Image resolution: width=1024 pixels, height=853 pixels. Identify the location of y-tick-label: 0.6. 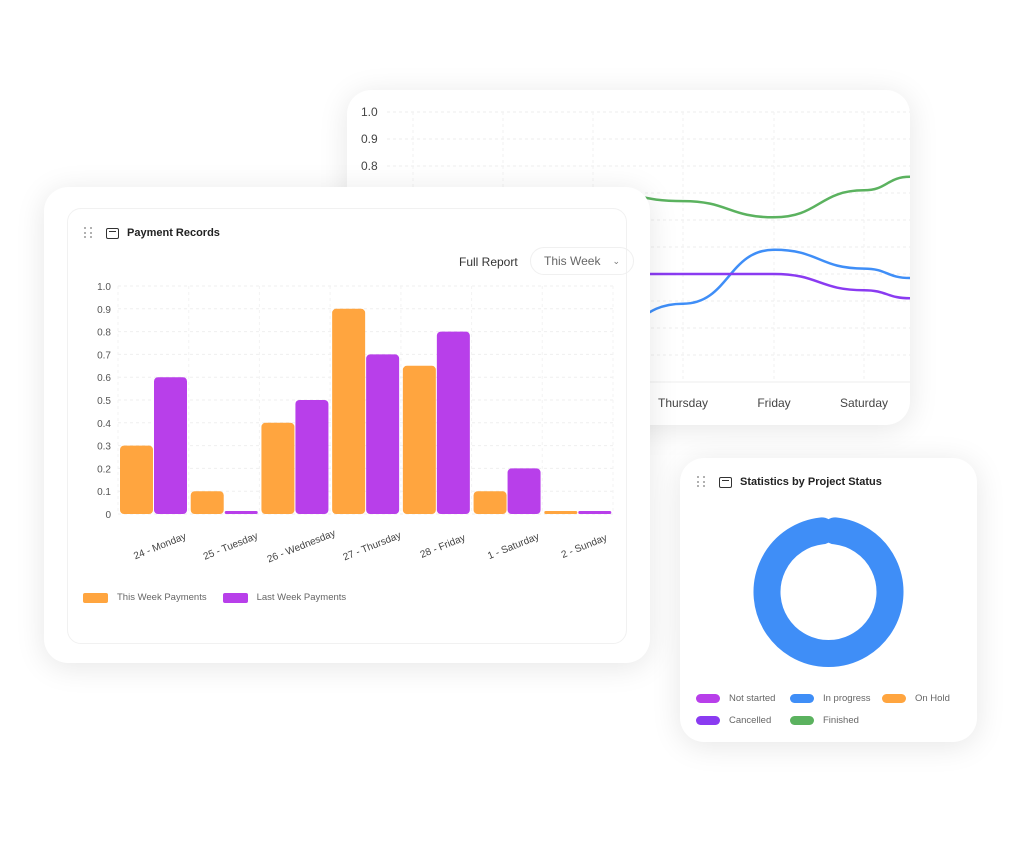
(104, 378).